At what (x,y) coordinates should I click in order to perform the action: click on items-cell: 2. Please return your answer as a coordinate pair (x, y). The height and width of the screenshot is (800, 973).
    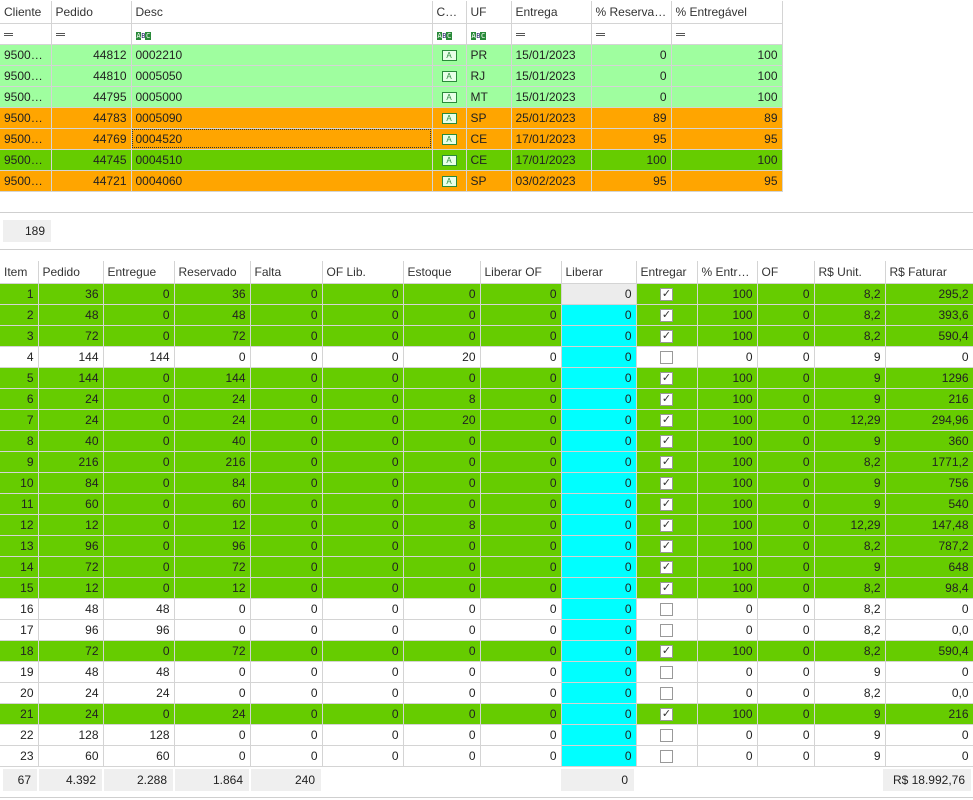
    Looking at the image, I should click on (19, 315).